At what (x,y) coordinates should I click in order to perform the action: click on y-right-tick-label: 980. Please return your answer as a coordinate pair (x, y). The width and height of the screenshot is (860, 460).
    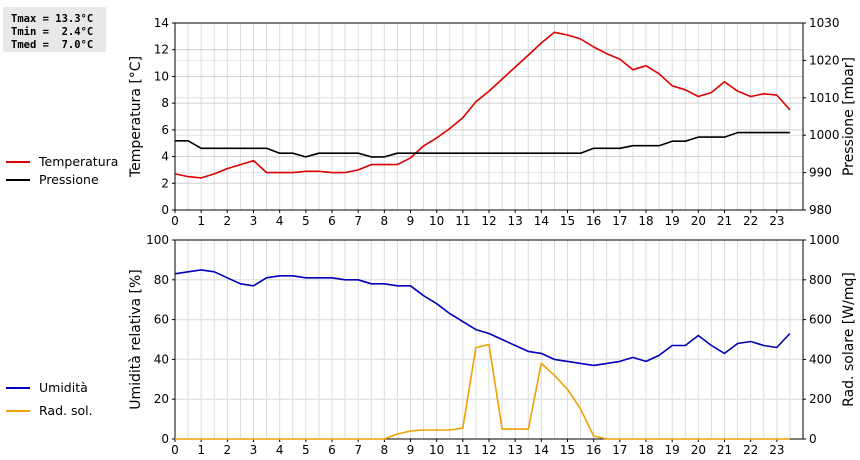
    Looking at the image, I should click on (820, 210).